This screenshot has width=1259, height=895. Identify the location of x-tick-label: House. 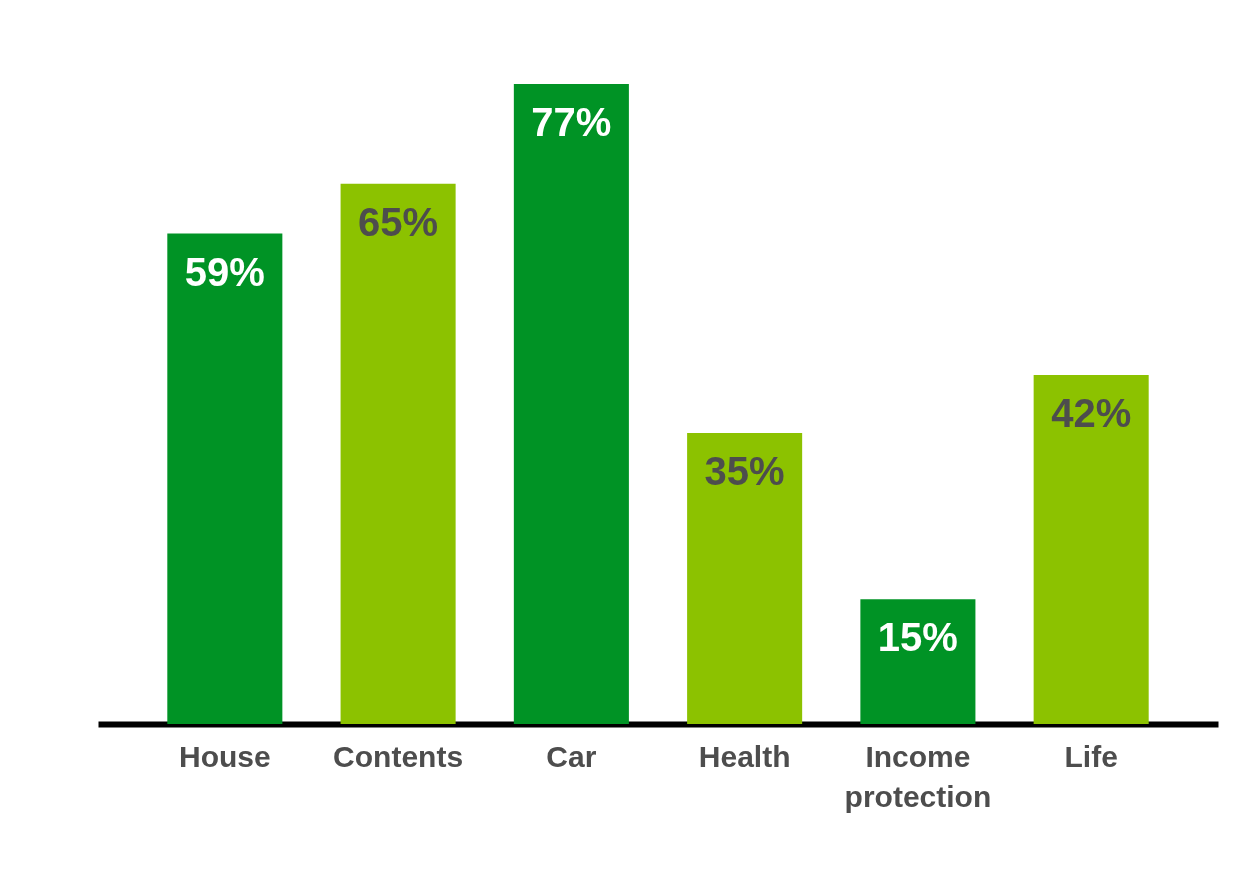
(224, 756).